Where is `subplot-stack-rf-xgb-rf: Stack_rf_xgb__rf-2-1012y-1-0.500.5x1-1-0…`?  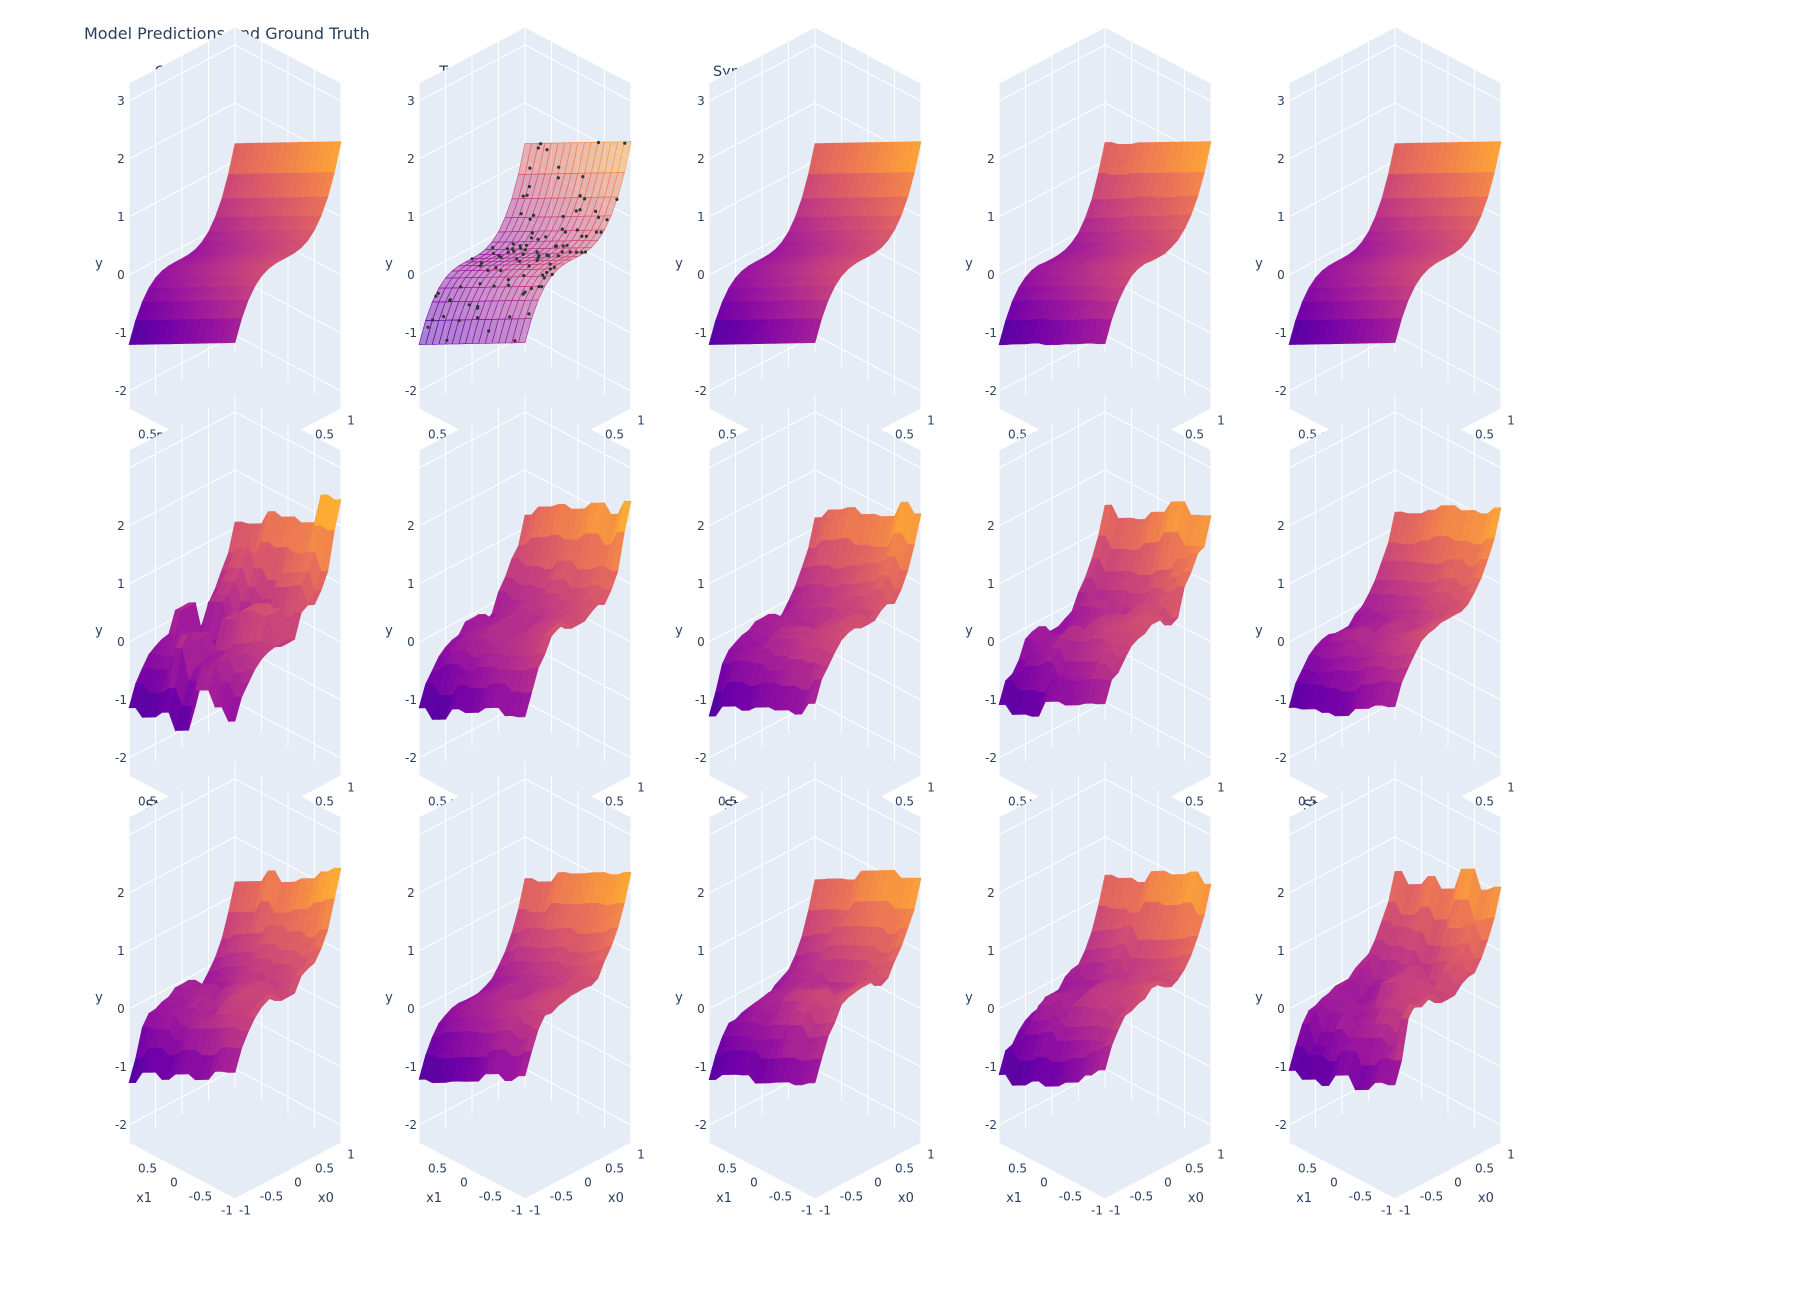 subplot-stack-rf-xgb-rf: Stack_rf_xgb__rf-2-1012y-1-0.500.5x1-1-0… is located at coordinates (1385, 989).